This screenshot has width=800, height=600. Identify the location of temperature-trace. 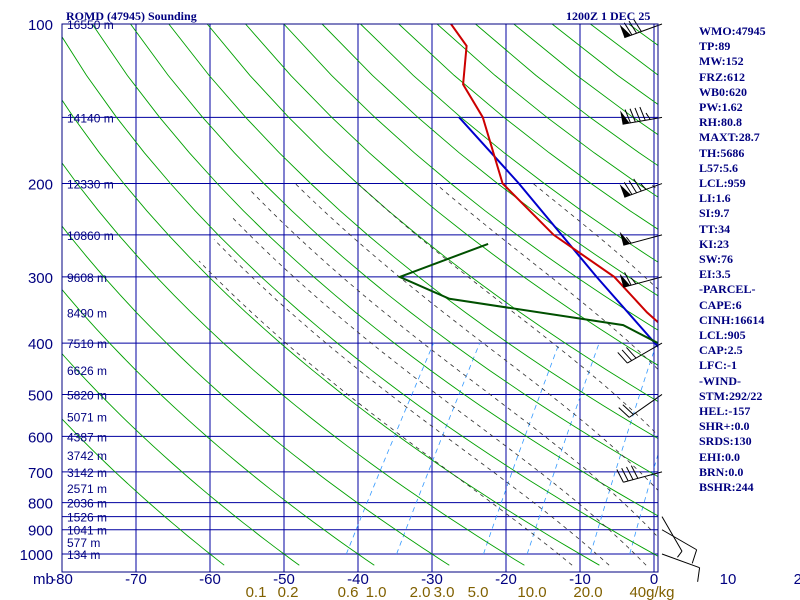
(554, 174).